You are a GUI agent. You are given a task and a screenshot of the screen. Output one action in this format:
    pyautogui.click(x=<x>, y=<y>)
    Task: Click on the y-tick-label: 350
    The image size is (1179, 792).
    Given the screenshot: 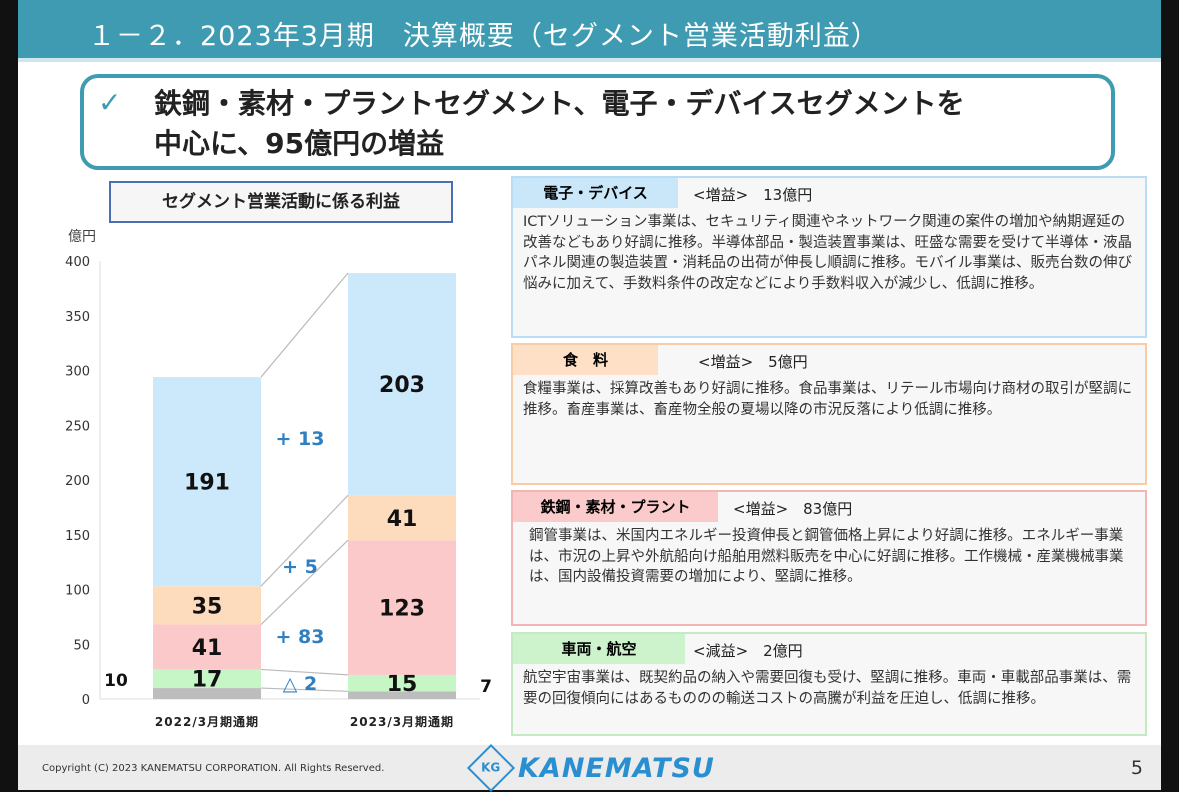 What is the action you would take?
    pyautogui.click(x=77, y=317)
    